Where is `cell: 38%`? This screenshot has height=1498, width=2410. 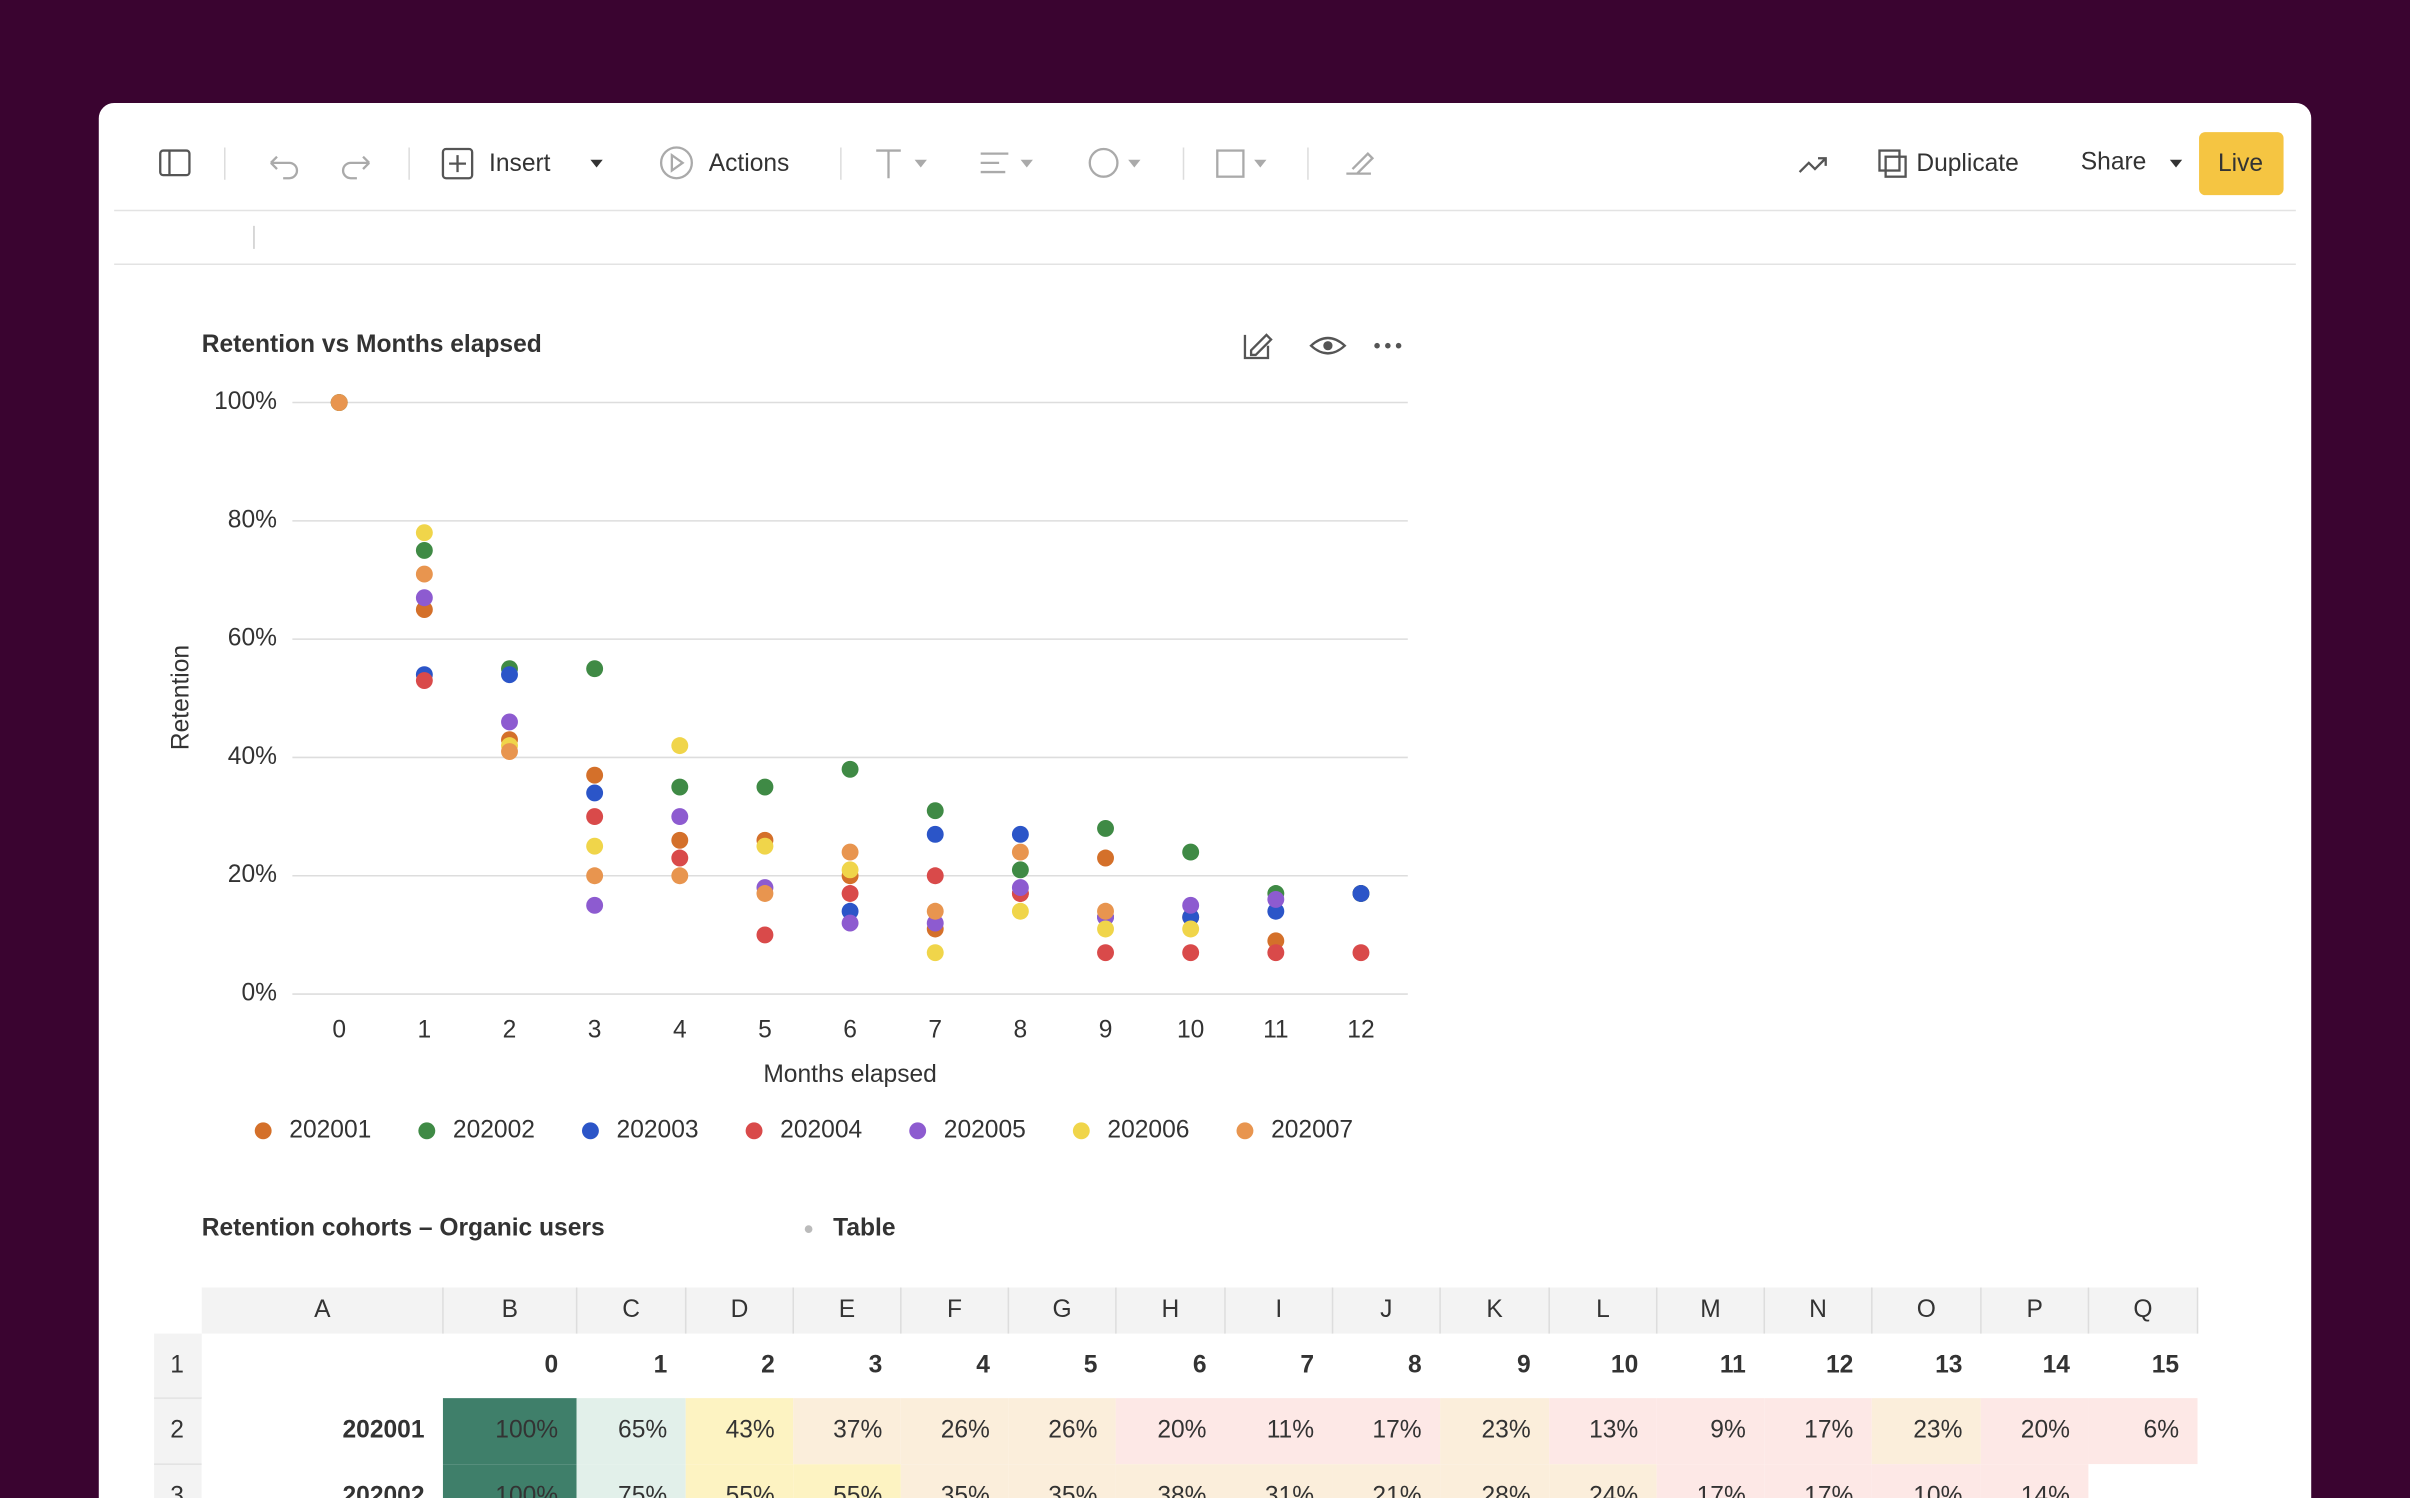
cell: 38% is located at coordinates (1181, 1490).